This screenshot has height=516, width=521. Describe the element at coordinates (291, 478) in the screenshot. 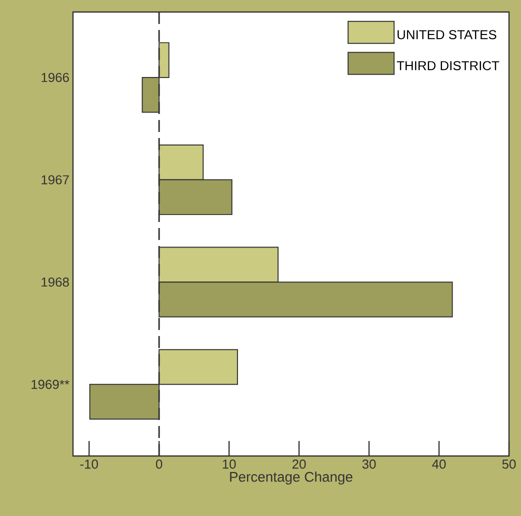

I see `x-axis-title: Percentage Change` at that location.